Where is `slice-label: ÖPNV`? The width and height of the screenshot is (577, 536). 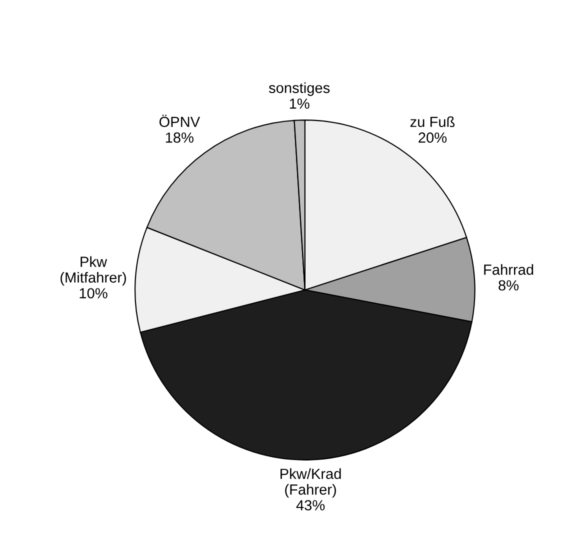 slice-label: ÖPNV is located at coordinates (179, 121).